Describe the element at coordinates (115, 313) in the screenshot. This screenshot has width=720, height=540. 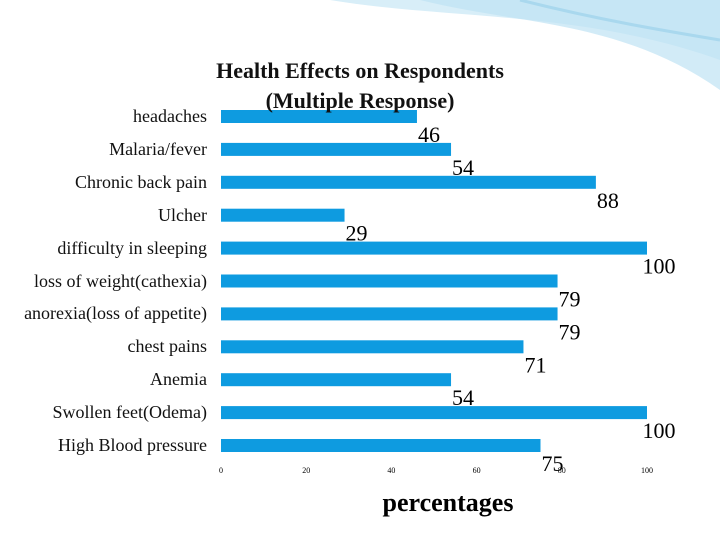
I see `y-tick-label: anorexia(loss of appetite)` at that location.